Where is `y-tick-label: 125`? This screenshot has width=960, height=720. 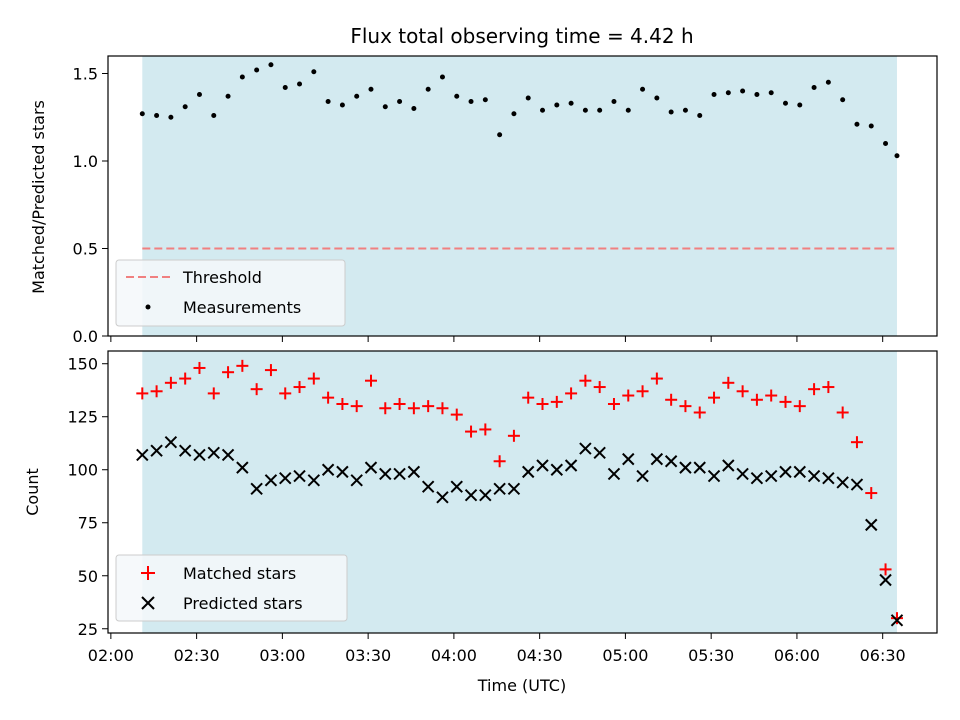
y-tick-label: 125 is located at coordinates (82, 417).